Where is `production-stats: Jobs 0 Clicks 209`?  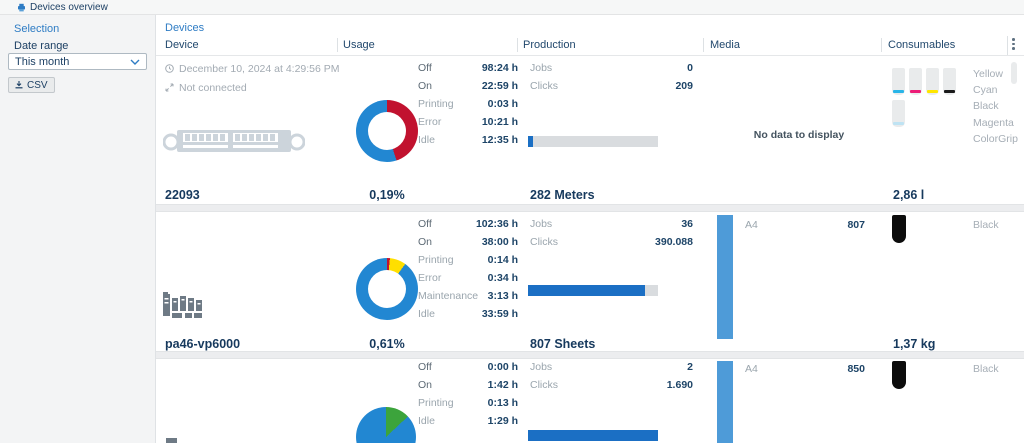
production-stats: Jobs 0 Clicks 209 is located at coordinates (611, 80).